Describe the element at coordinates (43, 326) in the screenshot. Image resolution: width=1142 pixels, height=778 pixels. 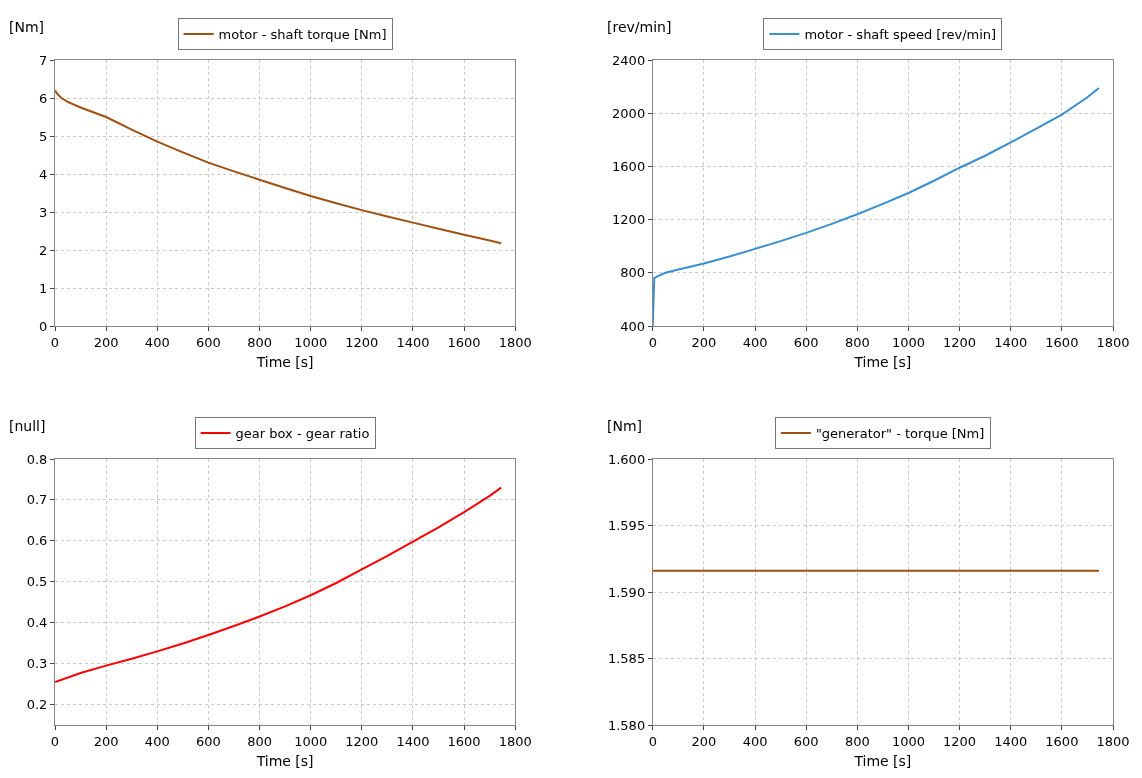
I see `y-tick-label: 0` at that location.